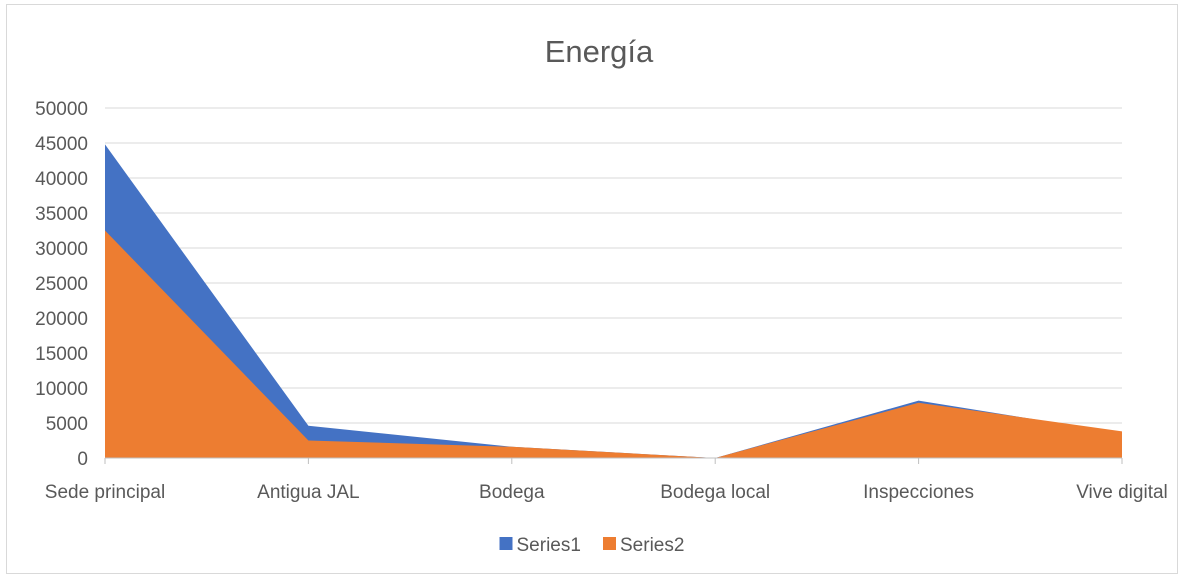  Describe the element at coordinates (549, 545) in the screenshot. I see `legend-label: Series1` at that location.